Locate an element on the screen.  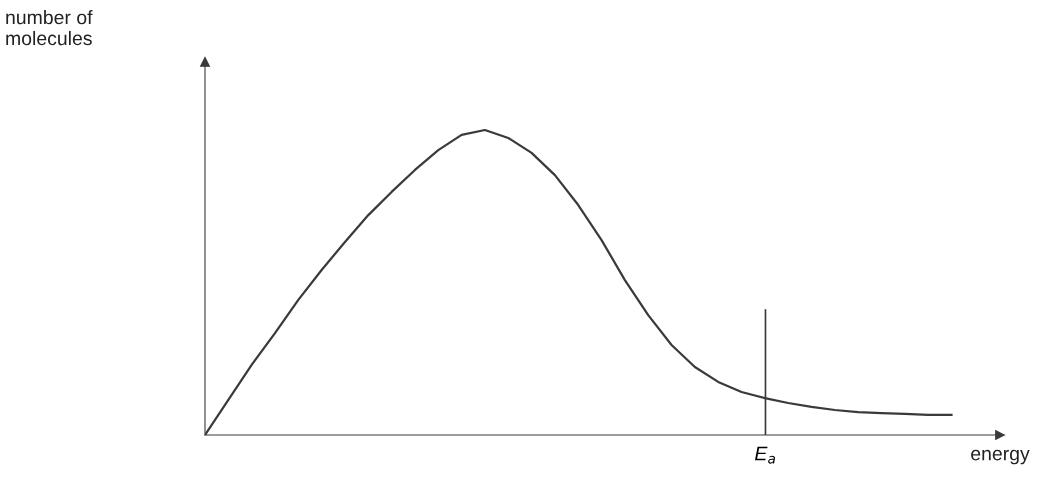
text: E$_{a}$ is located at coordinates (764, 455).